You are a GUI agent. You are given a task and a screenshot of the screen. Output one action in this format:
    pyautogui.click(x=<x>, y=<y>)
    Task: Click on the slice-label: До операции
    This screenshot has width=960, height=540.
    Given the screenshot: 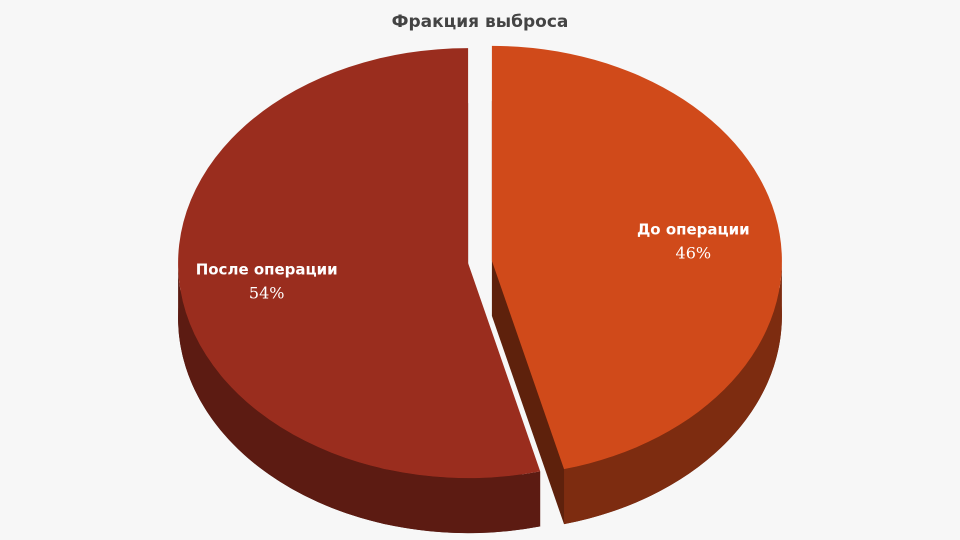 What is the action you would take?
    pyautogui.click(x=693, y=230)
    